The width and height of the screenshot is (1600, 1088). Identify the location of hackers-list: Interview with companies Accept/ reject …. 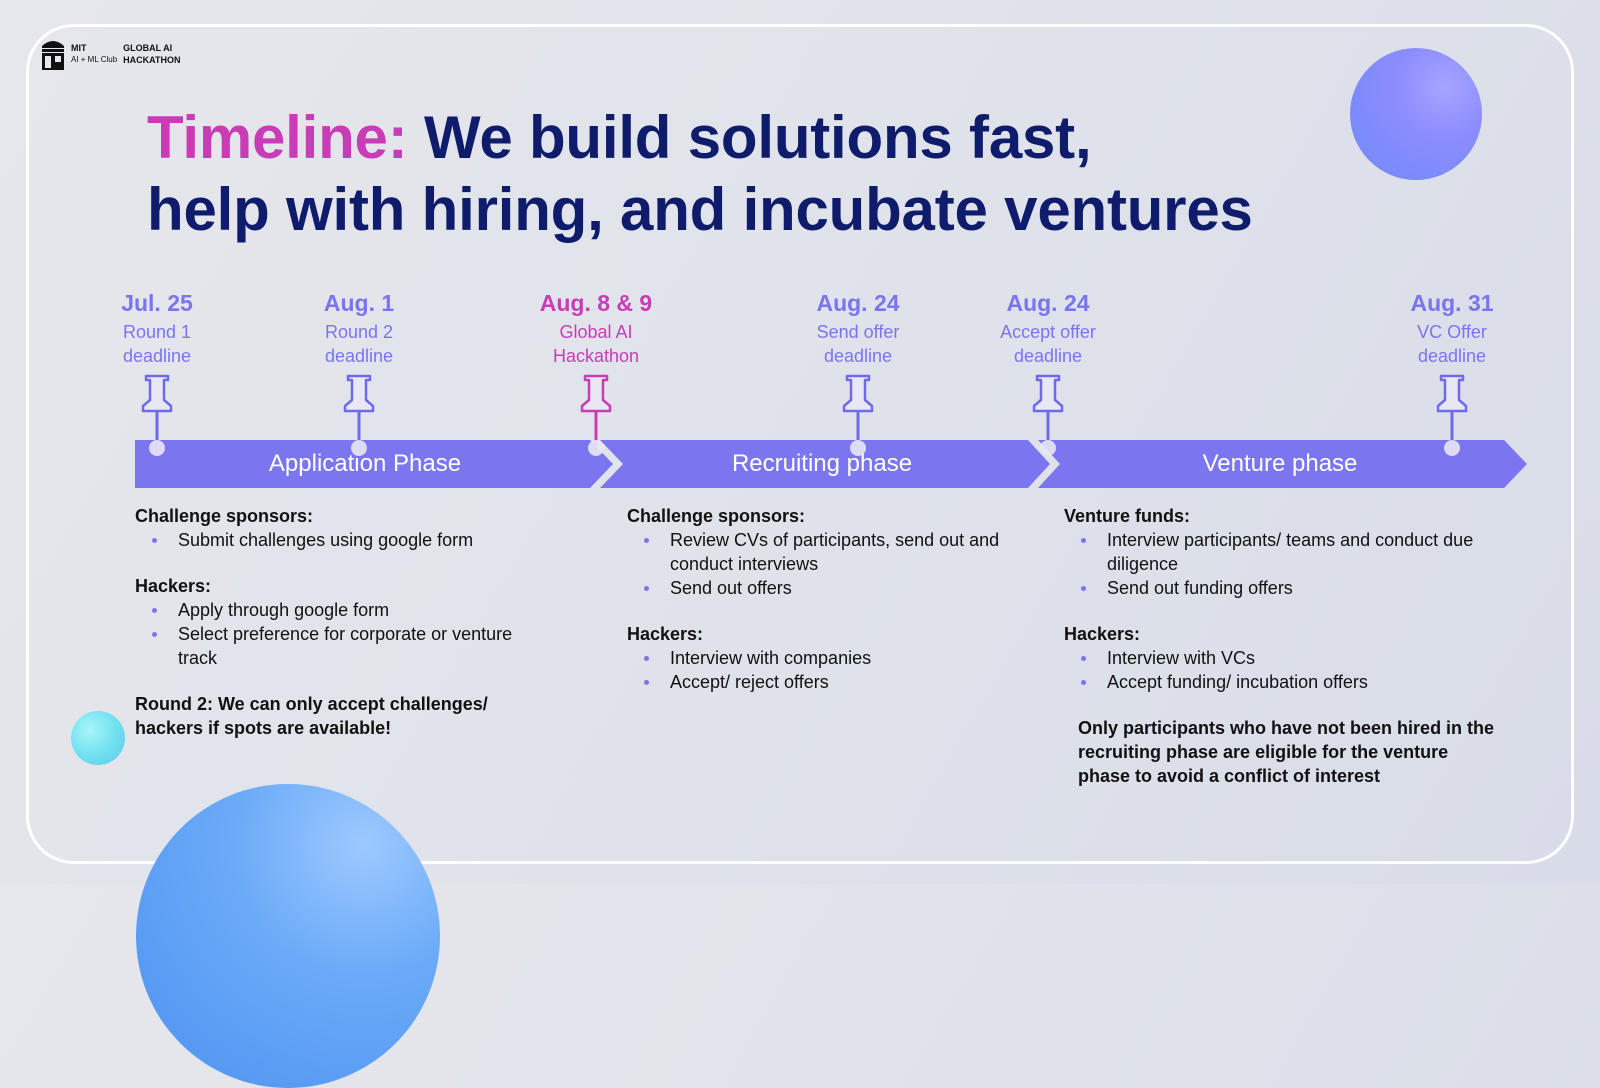
(817, 670).